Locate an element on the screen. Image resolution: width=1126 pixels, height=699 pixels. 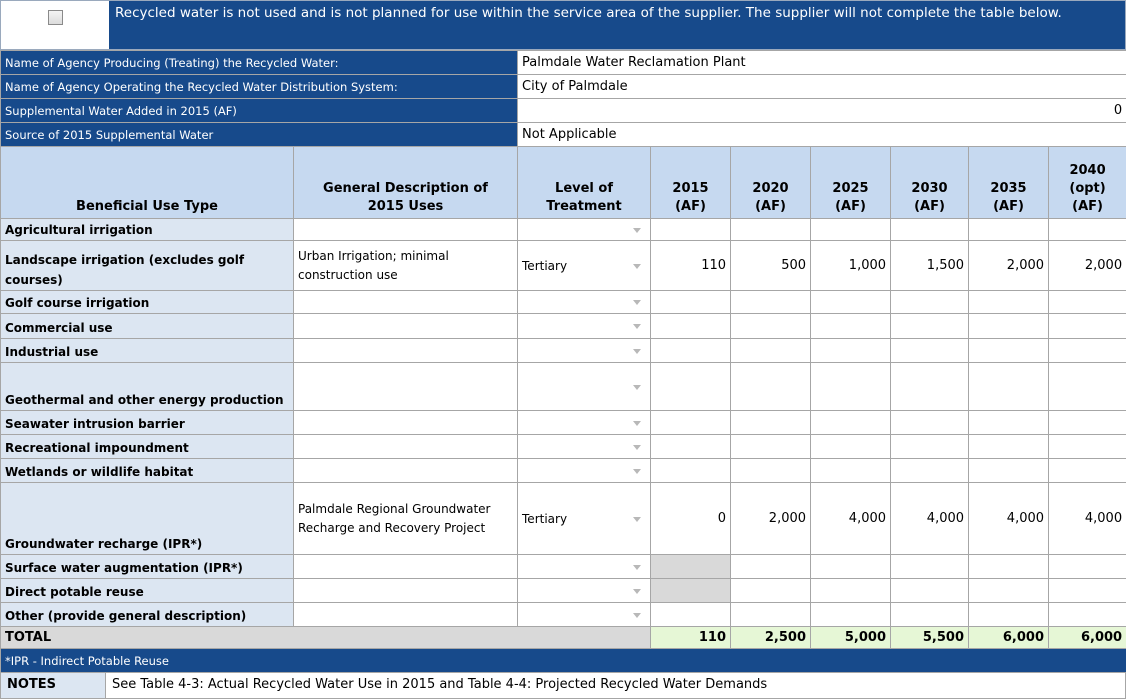
column-header-text: 2040 (opt) (AF) is located at coordinates (1087, 189).